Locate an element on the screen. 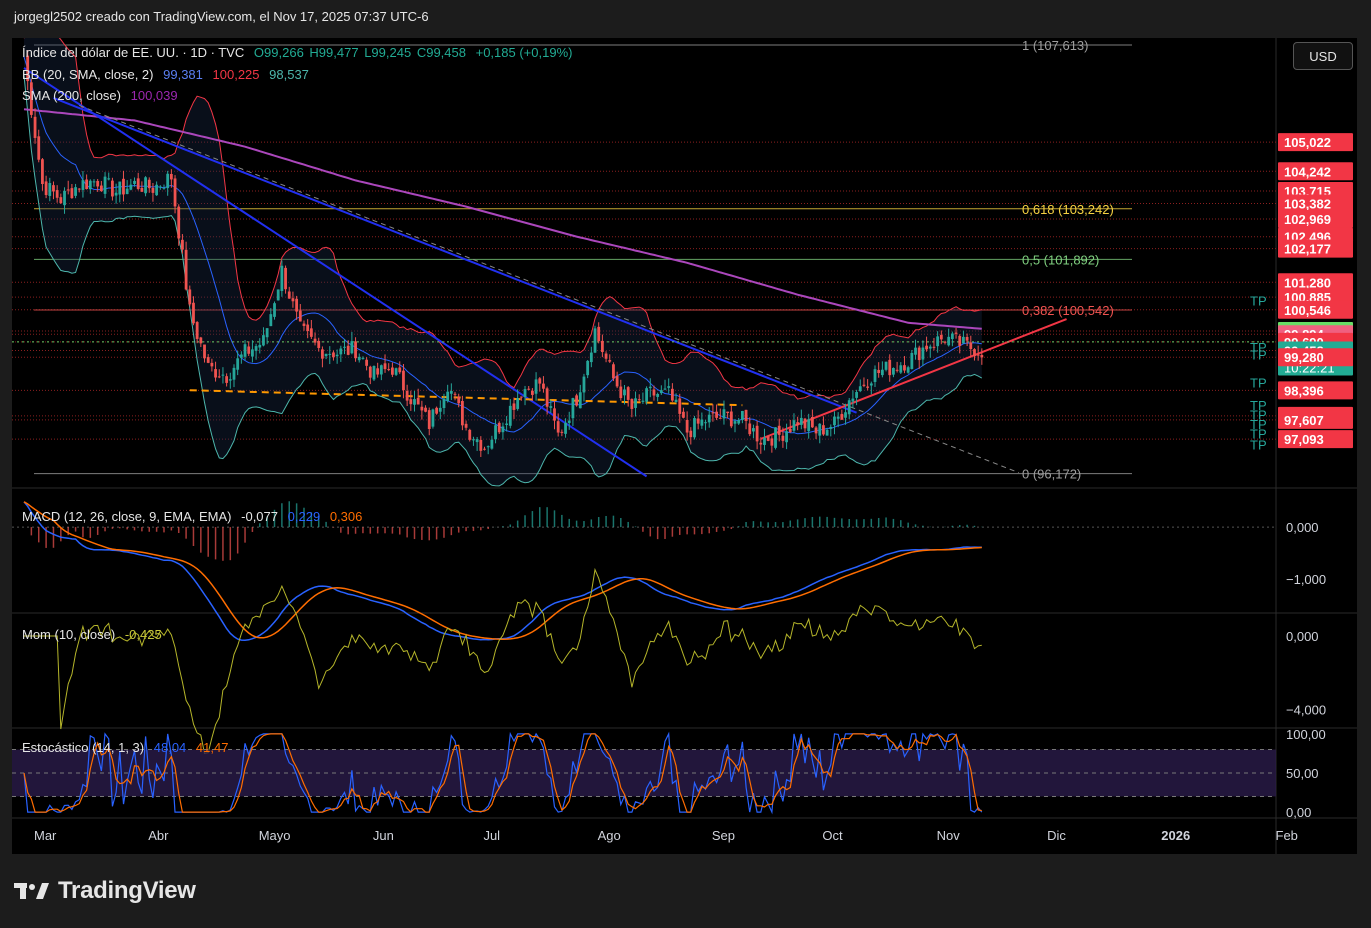 This screenshot has width=1371, height=928. change-value: +0,185 (+0,19%) is located at coordinates (524, 52).